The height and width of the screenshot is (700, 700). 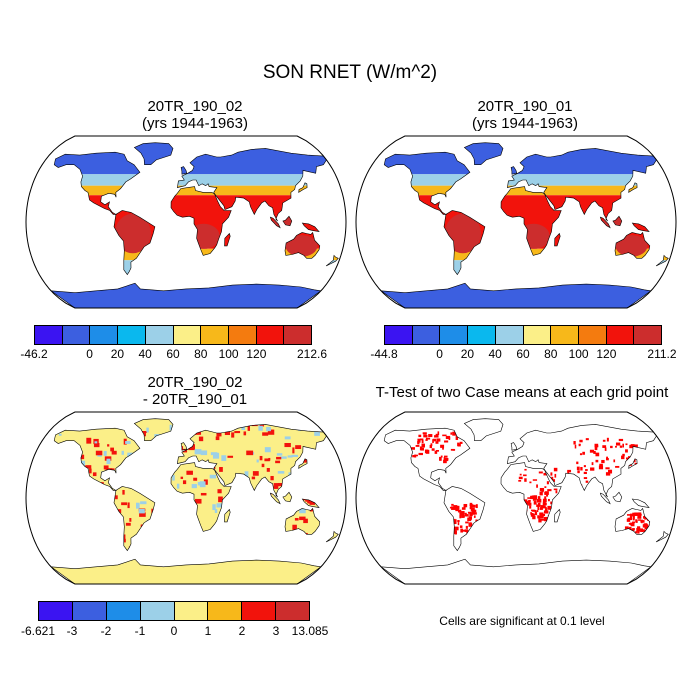 What do you see at coordinates (38, 631) in the screenshot?
I see `colorbar-tick-label: -6.621` at bounding box center [38, 631].